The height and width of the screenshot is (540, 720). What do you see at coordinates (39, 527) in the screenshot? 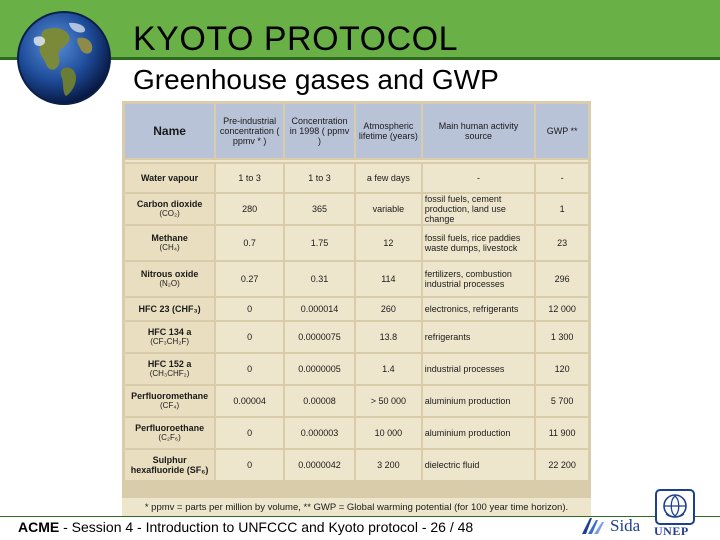
I see `footer-acme: ACME` at bounding box center [39, 527].